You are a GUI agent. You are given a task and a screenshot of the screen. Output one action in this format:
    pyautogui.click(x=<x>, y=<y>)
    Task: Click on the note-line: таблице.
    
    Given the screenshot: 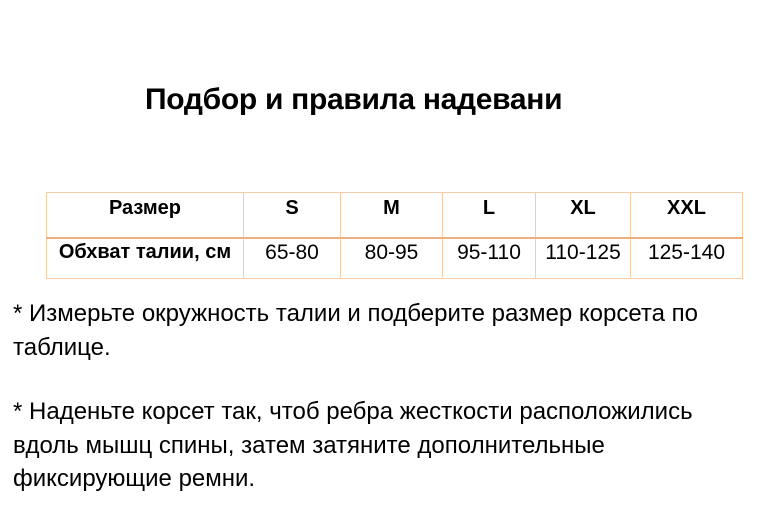 What is the action you would take?
    pyautogui.click(x=62, y=347)
    